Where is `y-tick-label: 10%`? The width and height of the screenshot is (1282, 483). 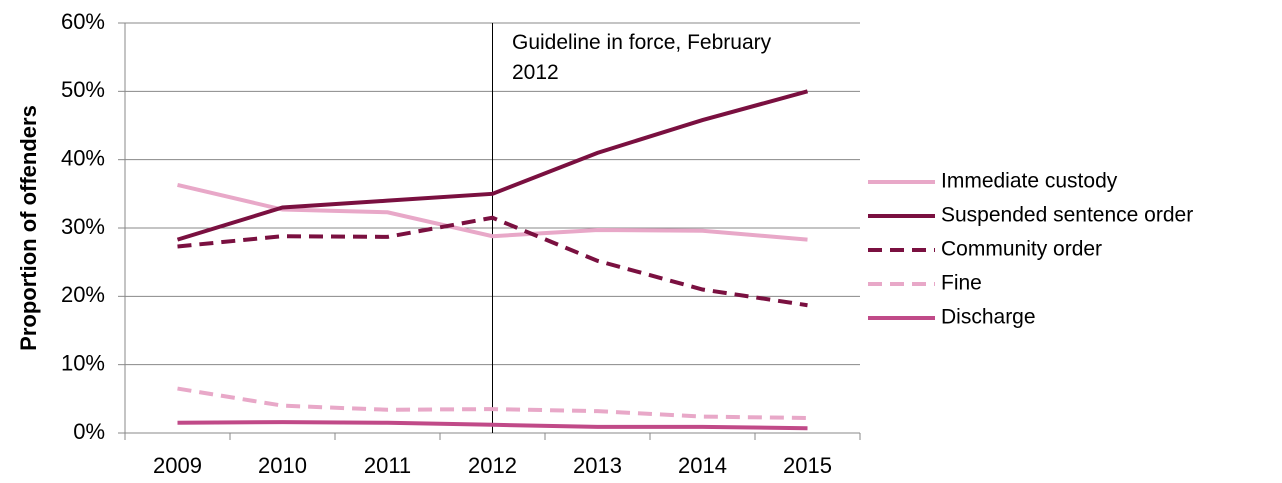 y-tick-label: 10% is located at coordinates (83, 362).